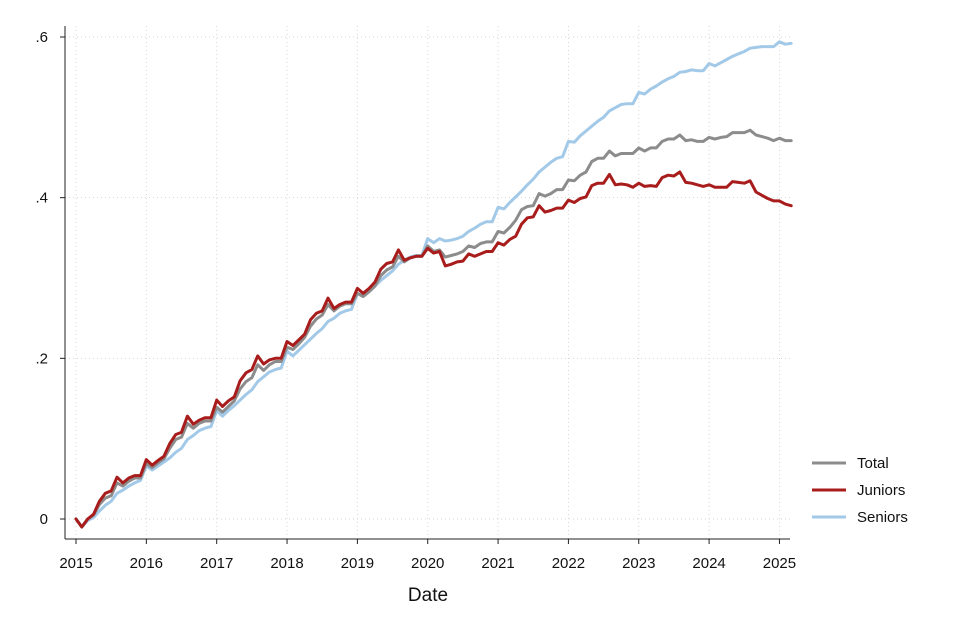  Describe the element at coordinates (873, 463) in the screenshot. I see `legend-label-total: Total` at that location.